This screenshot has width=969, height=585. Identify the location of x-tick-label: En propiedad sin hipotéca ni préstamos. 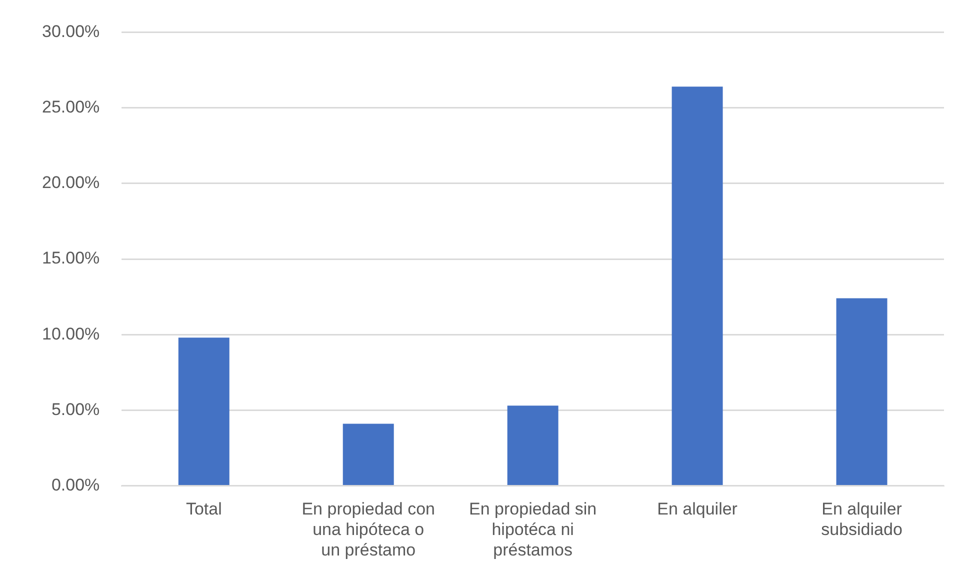
(533, 530).